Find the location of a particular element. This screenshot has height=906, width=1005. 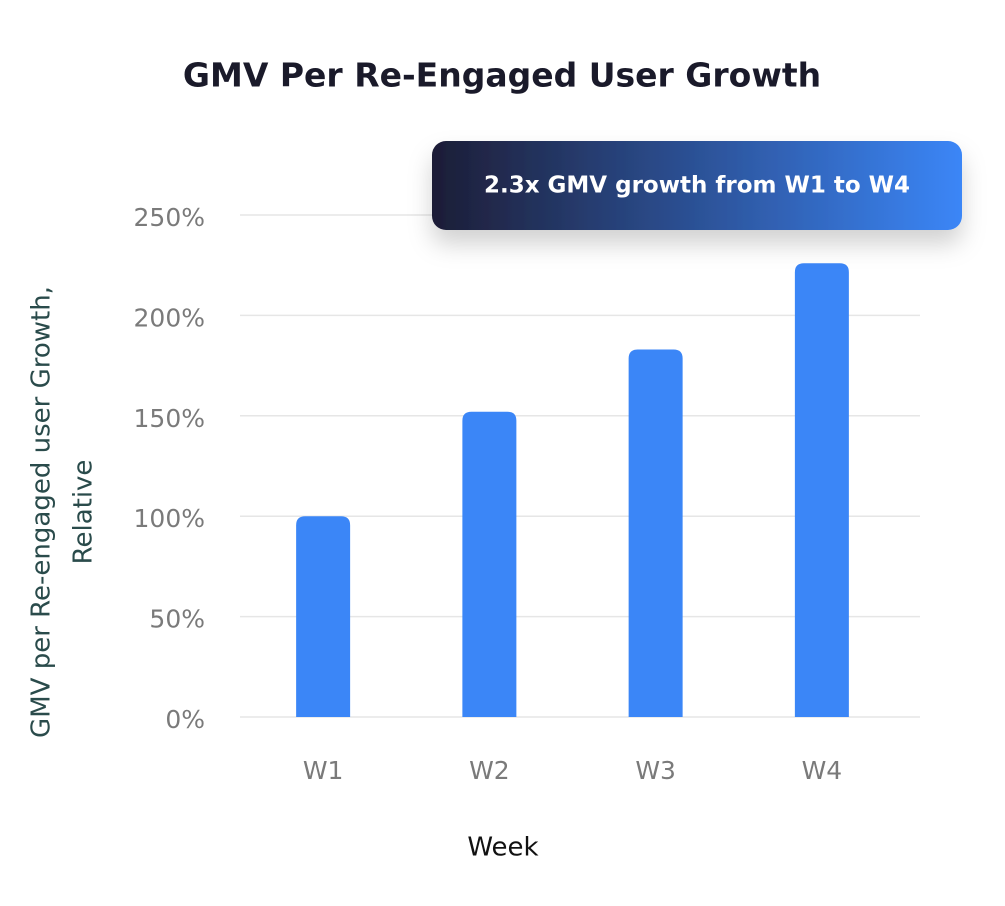

x-axis-label: Week is located at coordinates (502, 848).